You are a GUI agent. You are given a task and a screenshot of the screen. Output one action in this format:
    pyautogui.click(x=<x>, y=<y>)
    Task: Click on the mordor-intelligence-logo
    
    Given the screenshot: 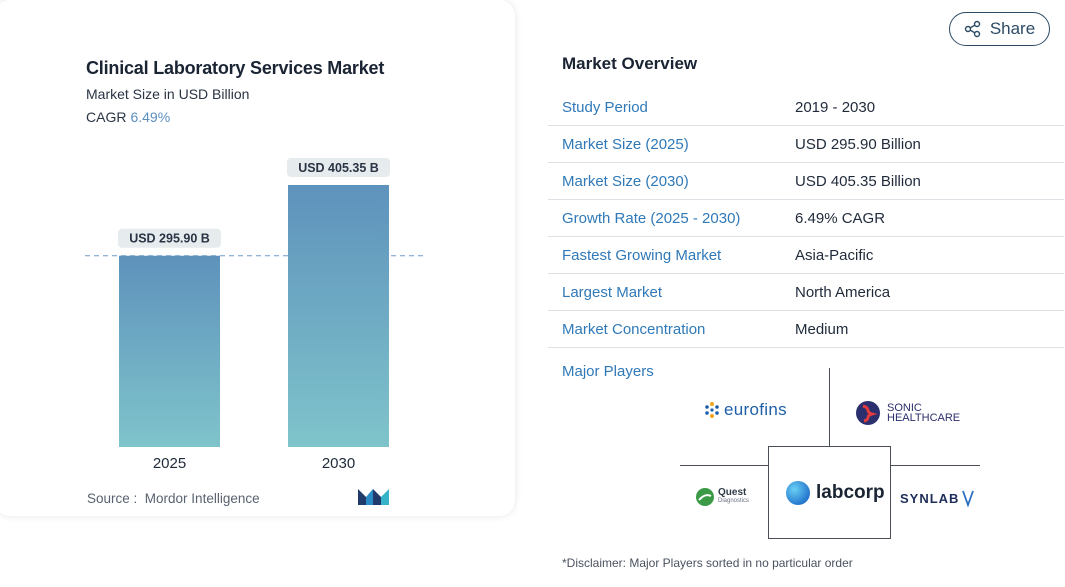 What is the action you would take?
    pyautogui.click(x=373, y=497)
    